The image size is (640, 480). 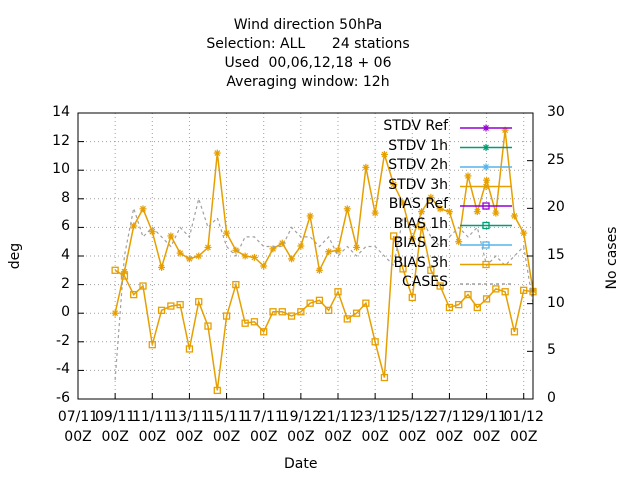 I want to click on x-tick-label: 25/12 00Z, so click(x=412, y=427).